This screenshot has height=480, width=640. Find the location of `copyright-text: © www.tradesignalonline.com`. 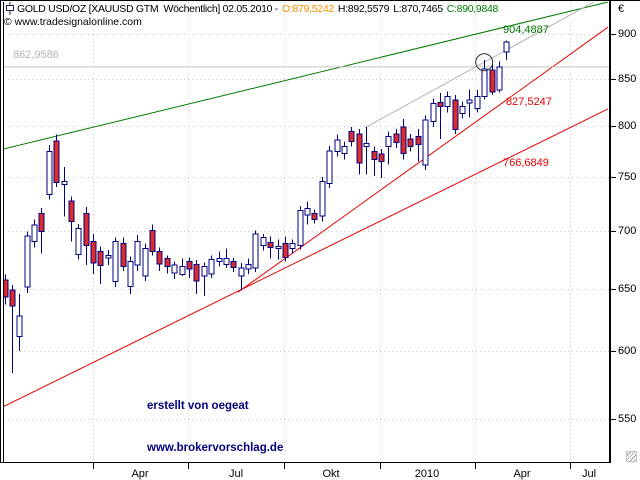

copyright-text: © www.tradesignalonline.com is located at coordinates (73, 22).